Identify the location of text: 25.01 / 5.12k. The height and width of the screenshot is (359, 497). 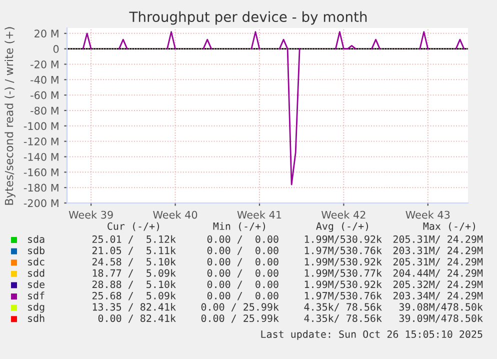
(134, 239).